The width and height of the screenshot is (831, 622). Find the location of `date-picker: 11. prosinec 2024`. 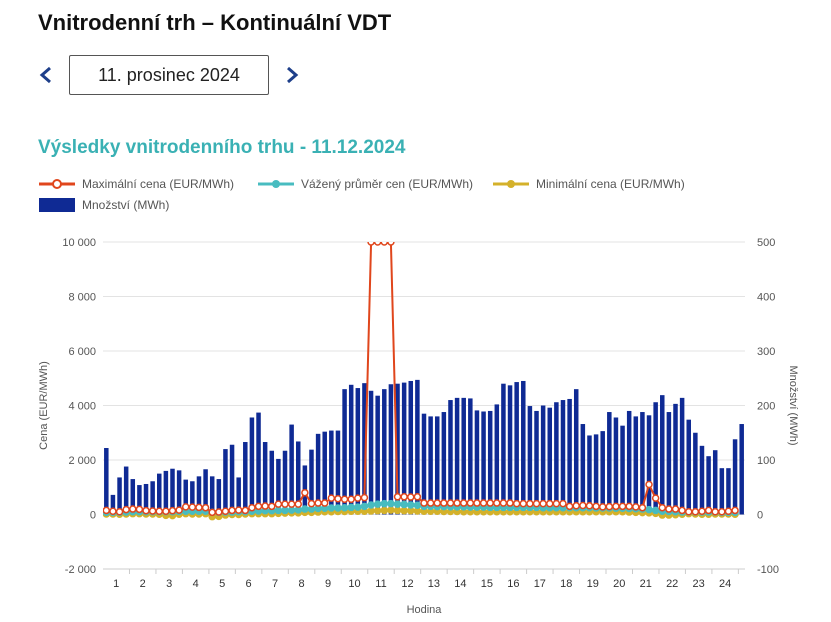

date-picker: 11. prosinec 2024 is located at coordinates (169, 75).